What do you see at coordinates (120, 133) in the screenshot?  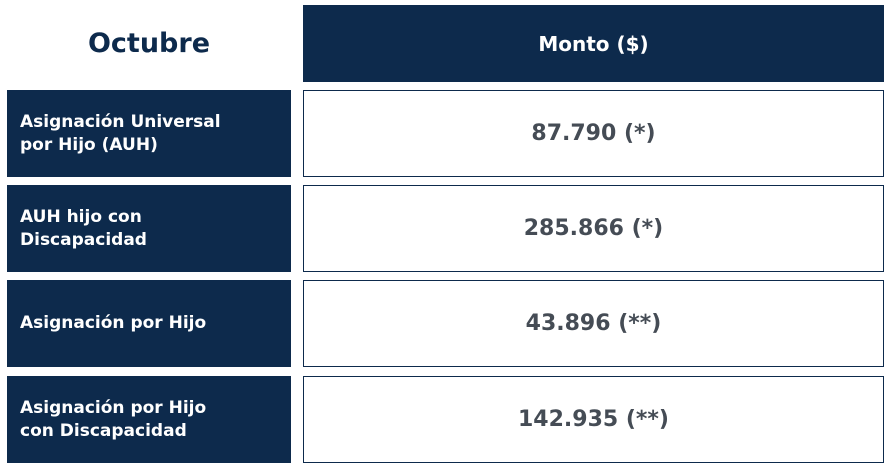 I see `row-label: Asignación Universal por Hijo (AUH)` at bounding box center [120, 133].